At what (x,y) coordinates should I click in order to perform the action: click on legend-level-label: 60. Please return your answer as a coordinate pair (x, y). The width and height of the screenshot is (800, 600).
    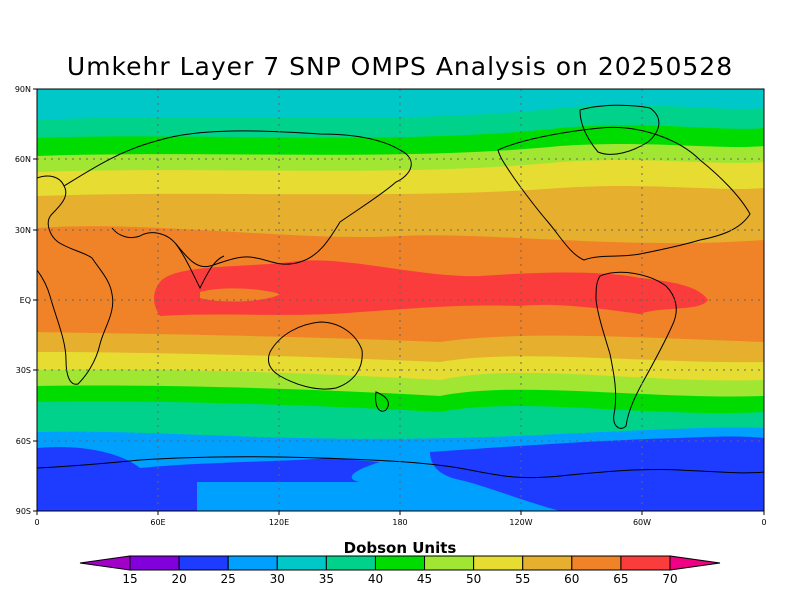
    Looking at the image, I should click on (571, 579).